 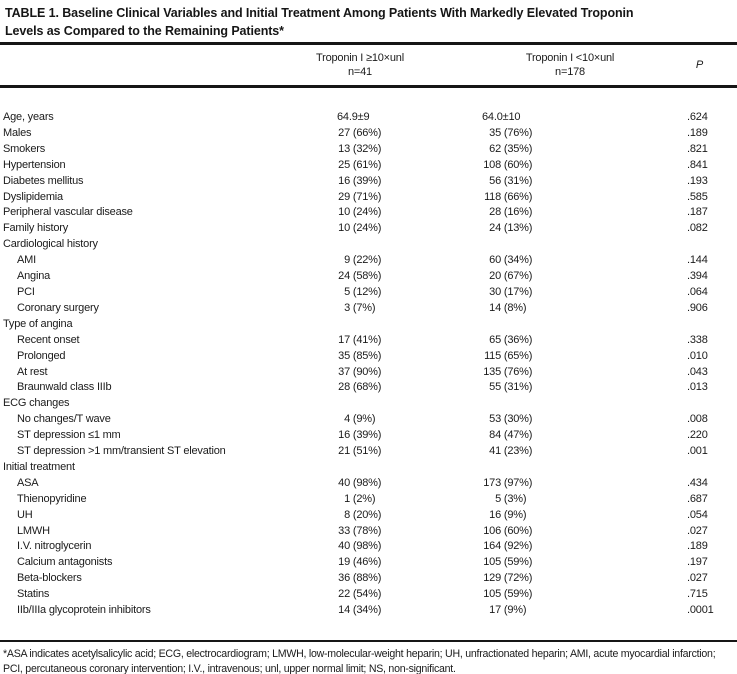 What do you see at coordinates (366, 228) in the screenshot?
I see `percent-value: (24%)` at bounding box center [366, 228].